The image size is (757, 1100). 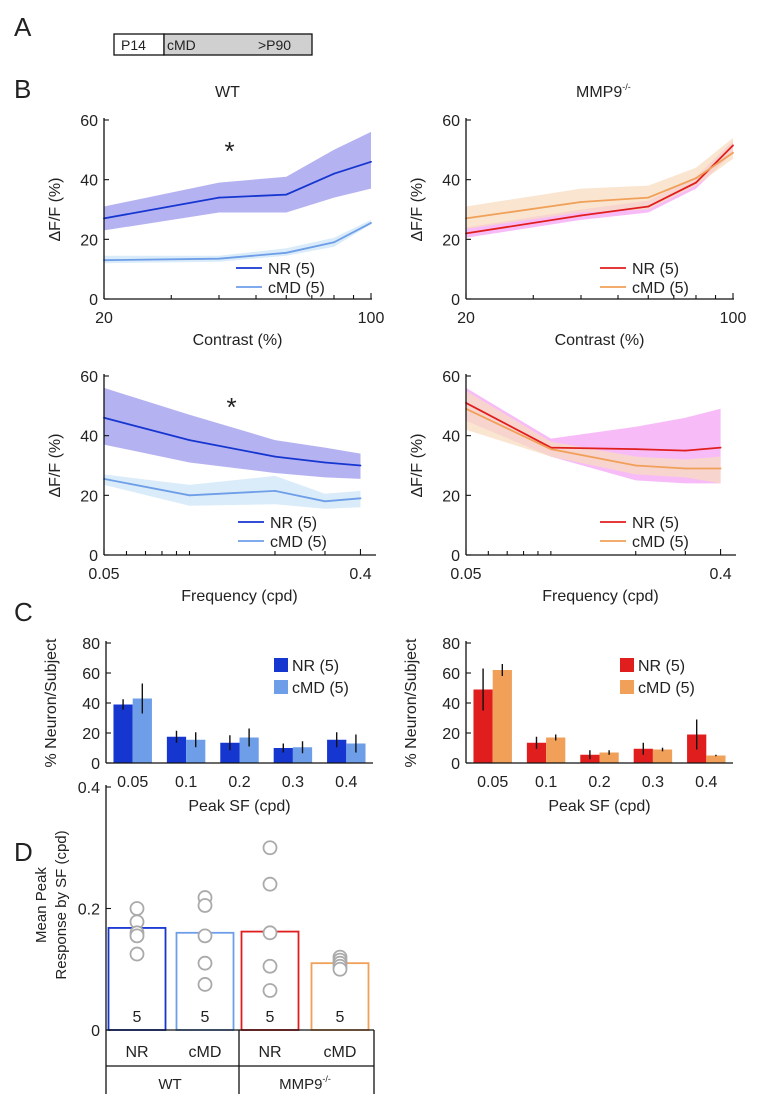 I want to click on ko_peak_sf-ytick-label: 60, so click(x=451, y=674).